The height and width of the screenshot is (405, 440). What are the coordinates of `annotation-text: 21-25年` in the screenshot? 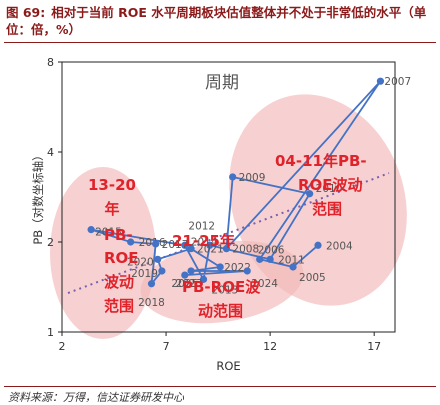 It's located at (203, 241).